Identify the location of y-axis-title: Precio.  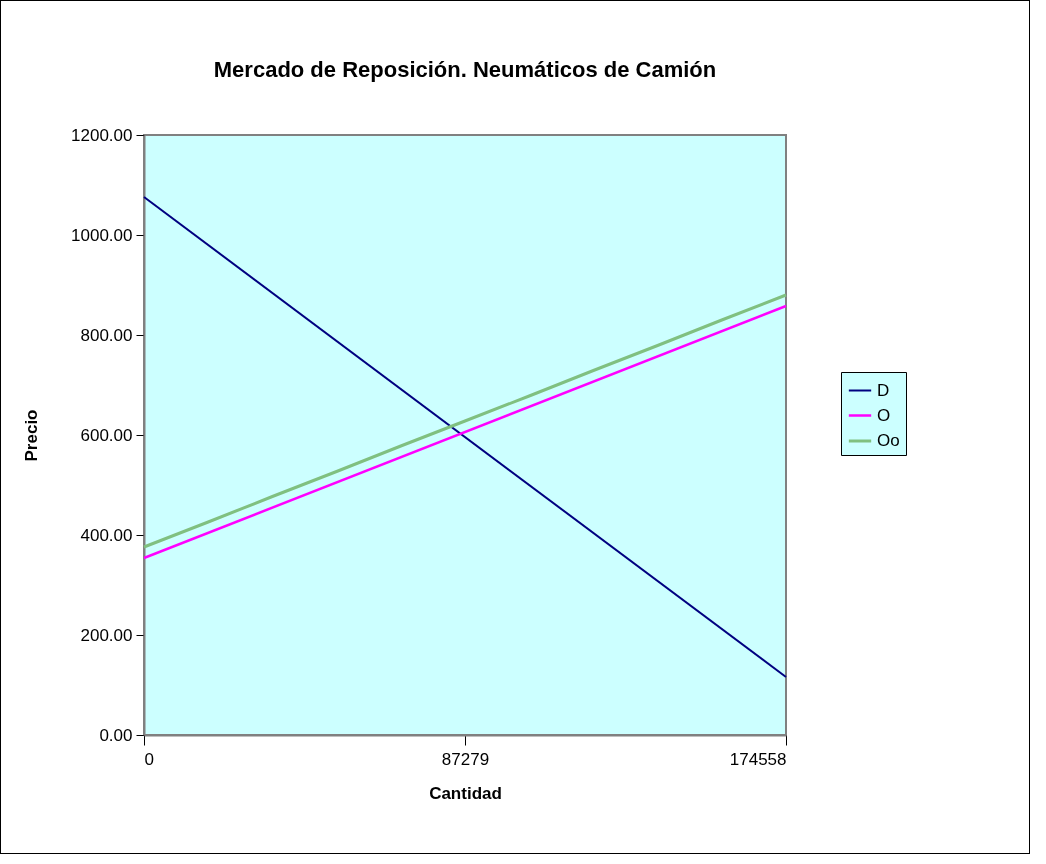
(32, 435).